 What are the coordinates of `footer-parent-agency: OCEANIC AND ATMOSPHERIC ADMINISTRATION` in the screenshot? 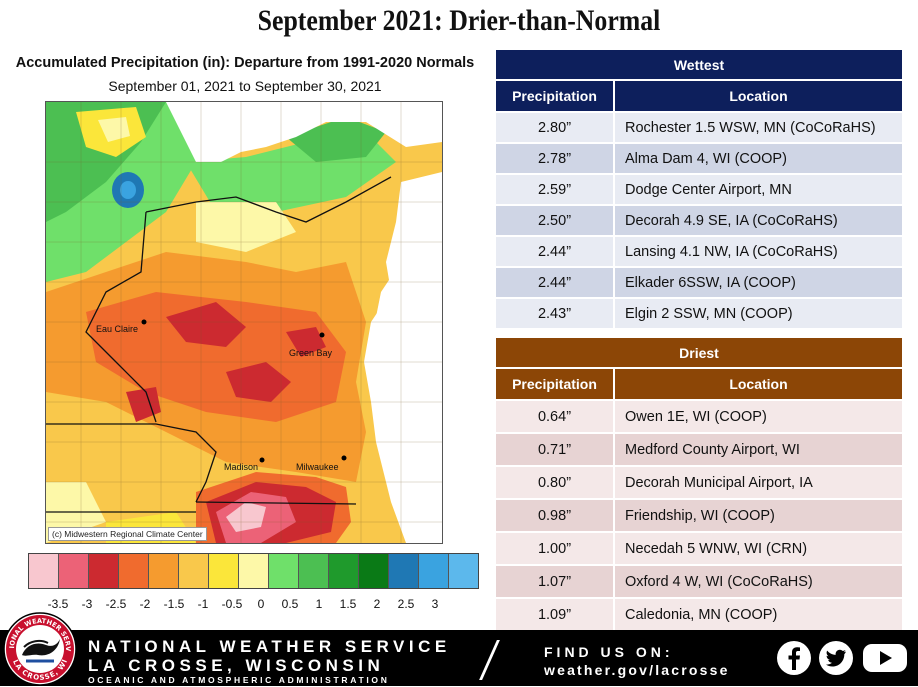 It's located at (239, 680).